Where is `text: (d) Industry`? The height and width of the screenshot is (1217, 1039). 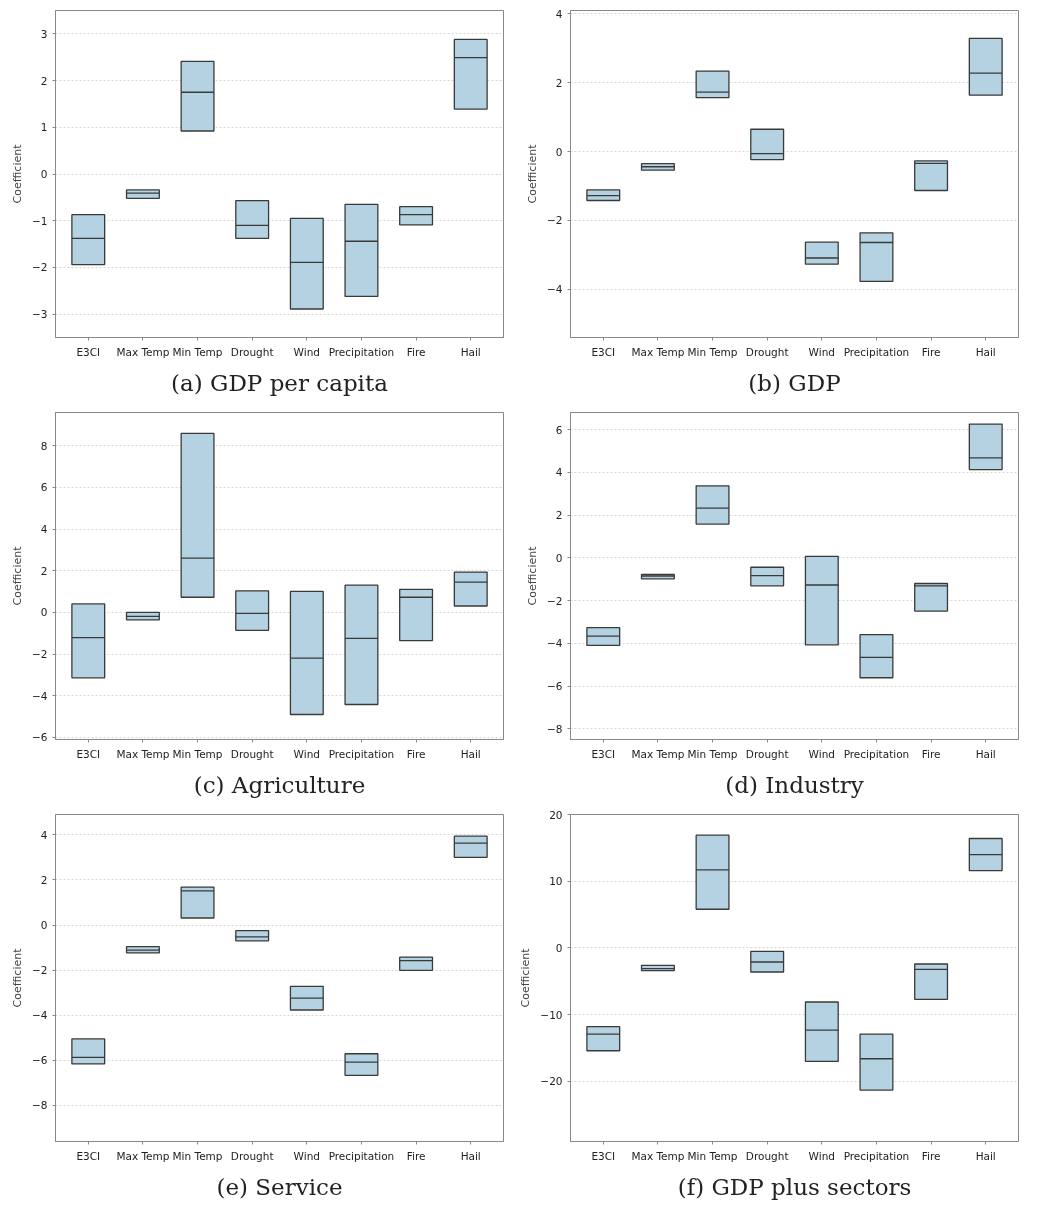 text: (d) Industry is located at coordinates (794, 784).